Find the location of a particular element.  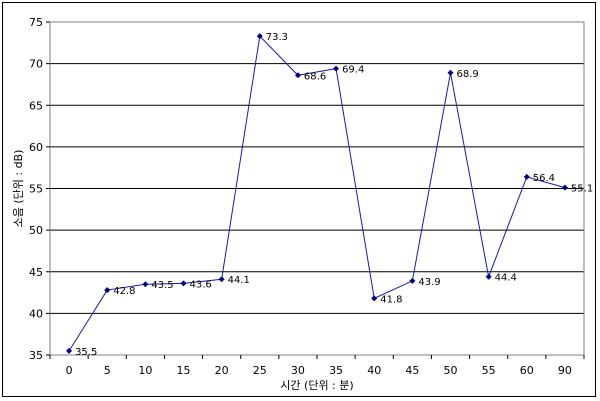

x-tick-label: 50 is located at coordinates (451, 370).